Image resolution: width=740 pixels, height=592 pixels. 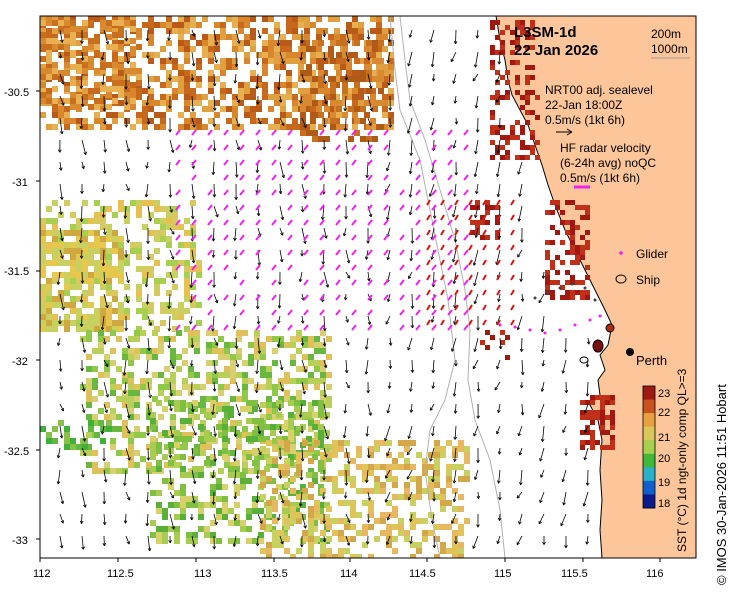 What do you see at coordinates (664, 438) in the screenshot?
I see `colorbar-tick: 21` at bounding box center [664, 438].